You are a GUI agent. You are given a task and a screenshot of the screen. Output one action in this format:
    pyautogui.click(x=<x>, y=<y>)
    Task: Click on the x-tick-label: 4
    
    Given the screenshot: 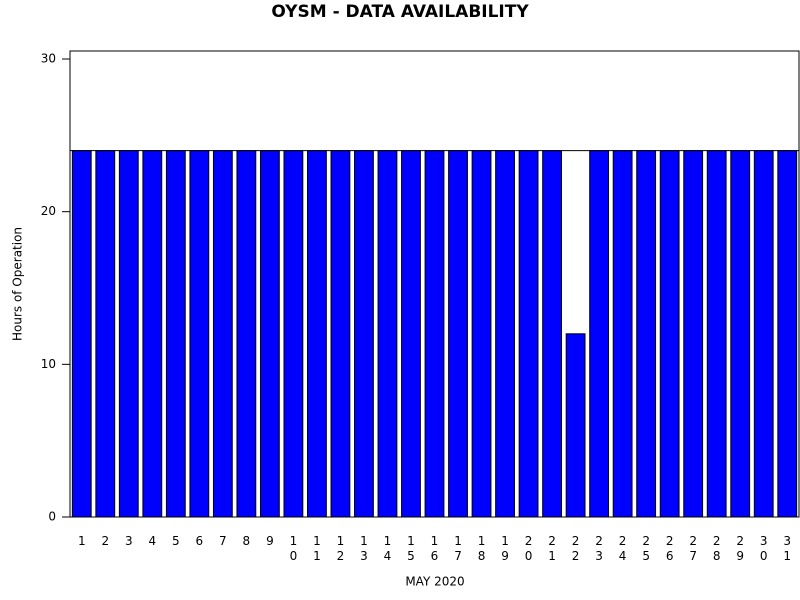 What is the action you would take?
    pyautogui.click(x=152, y=541)
    